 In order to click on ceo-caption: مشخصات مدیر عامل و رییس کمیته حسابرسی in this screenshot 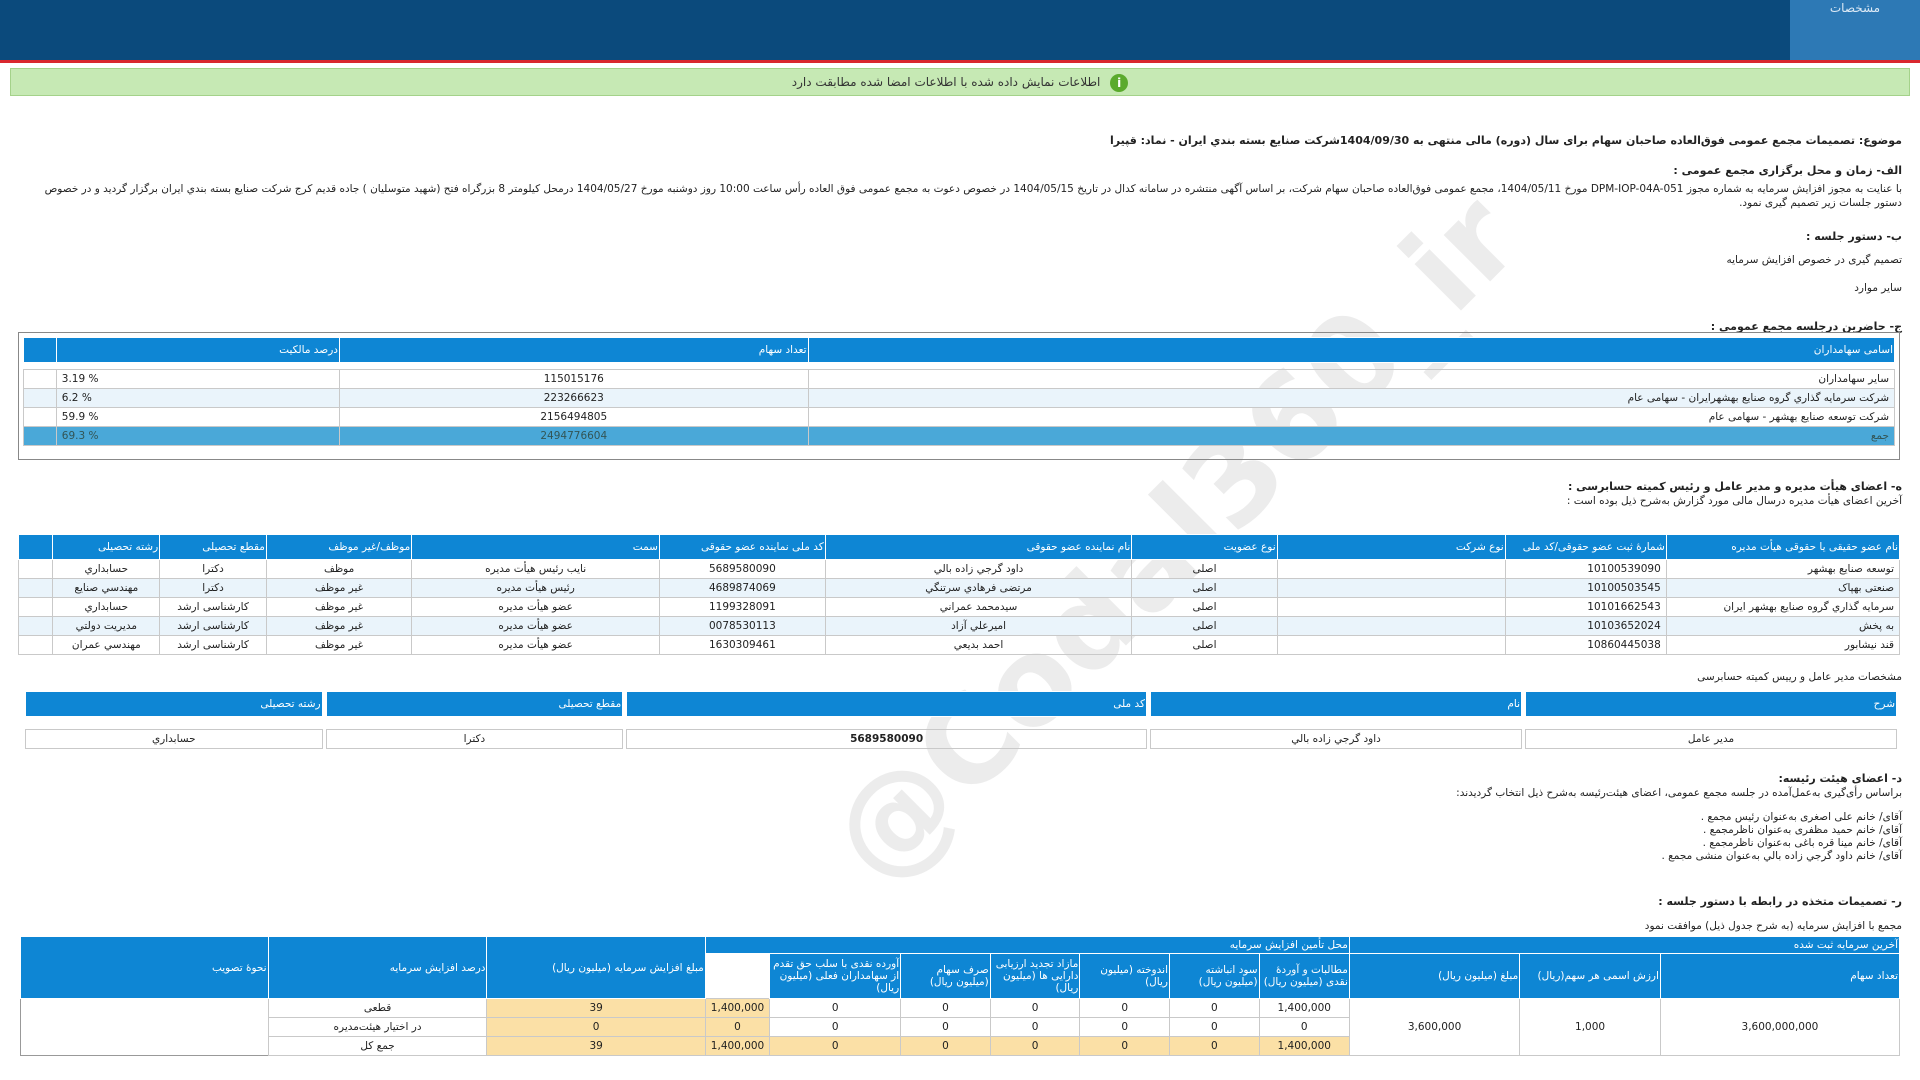, I will do `click(1799, 677)`.